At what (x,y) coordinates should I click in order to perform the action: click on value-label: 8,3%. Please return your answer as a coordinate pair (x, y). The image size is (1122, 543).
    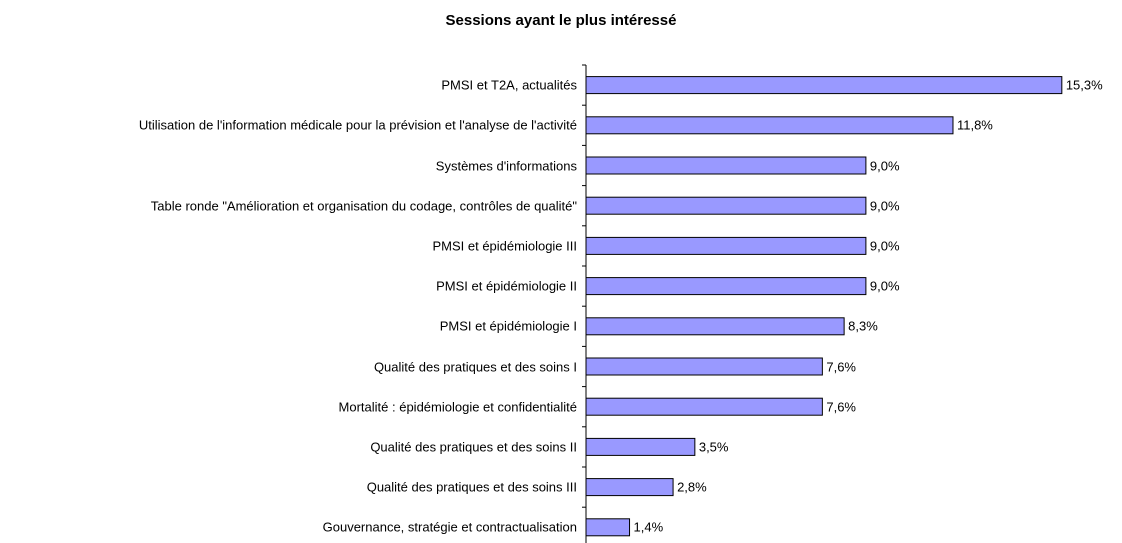
    Looking at the image, I should click on (863, 326).